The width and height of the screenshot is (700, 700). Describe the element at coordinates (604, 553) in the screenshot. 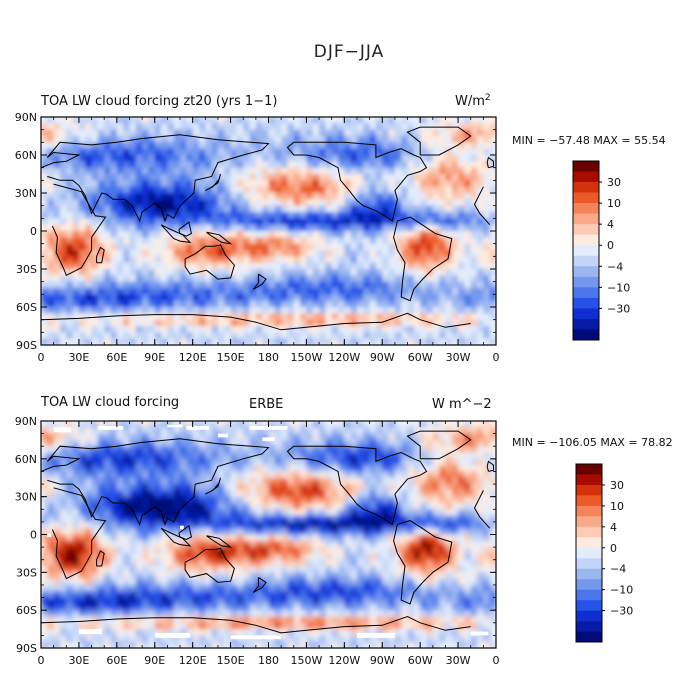

I see `panel-erbe-colorbar: 30 10 4 0 −4 −10 −30` at that location.